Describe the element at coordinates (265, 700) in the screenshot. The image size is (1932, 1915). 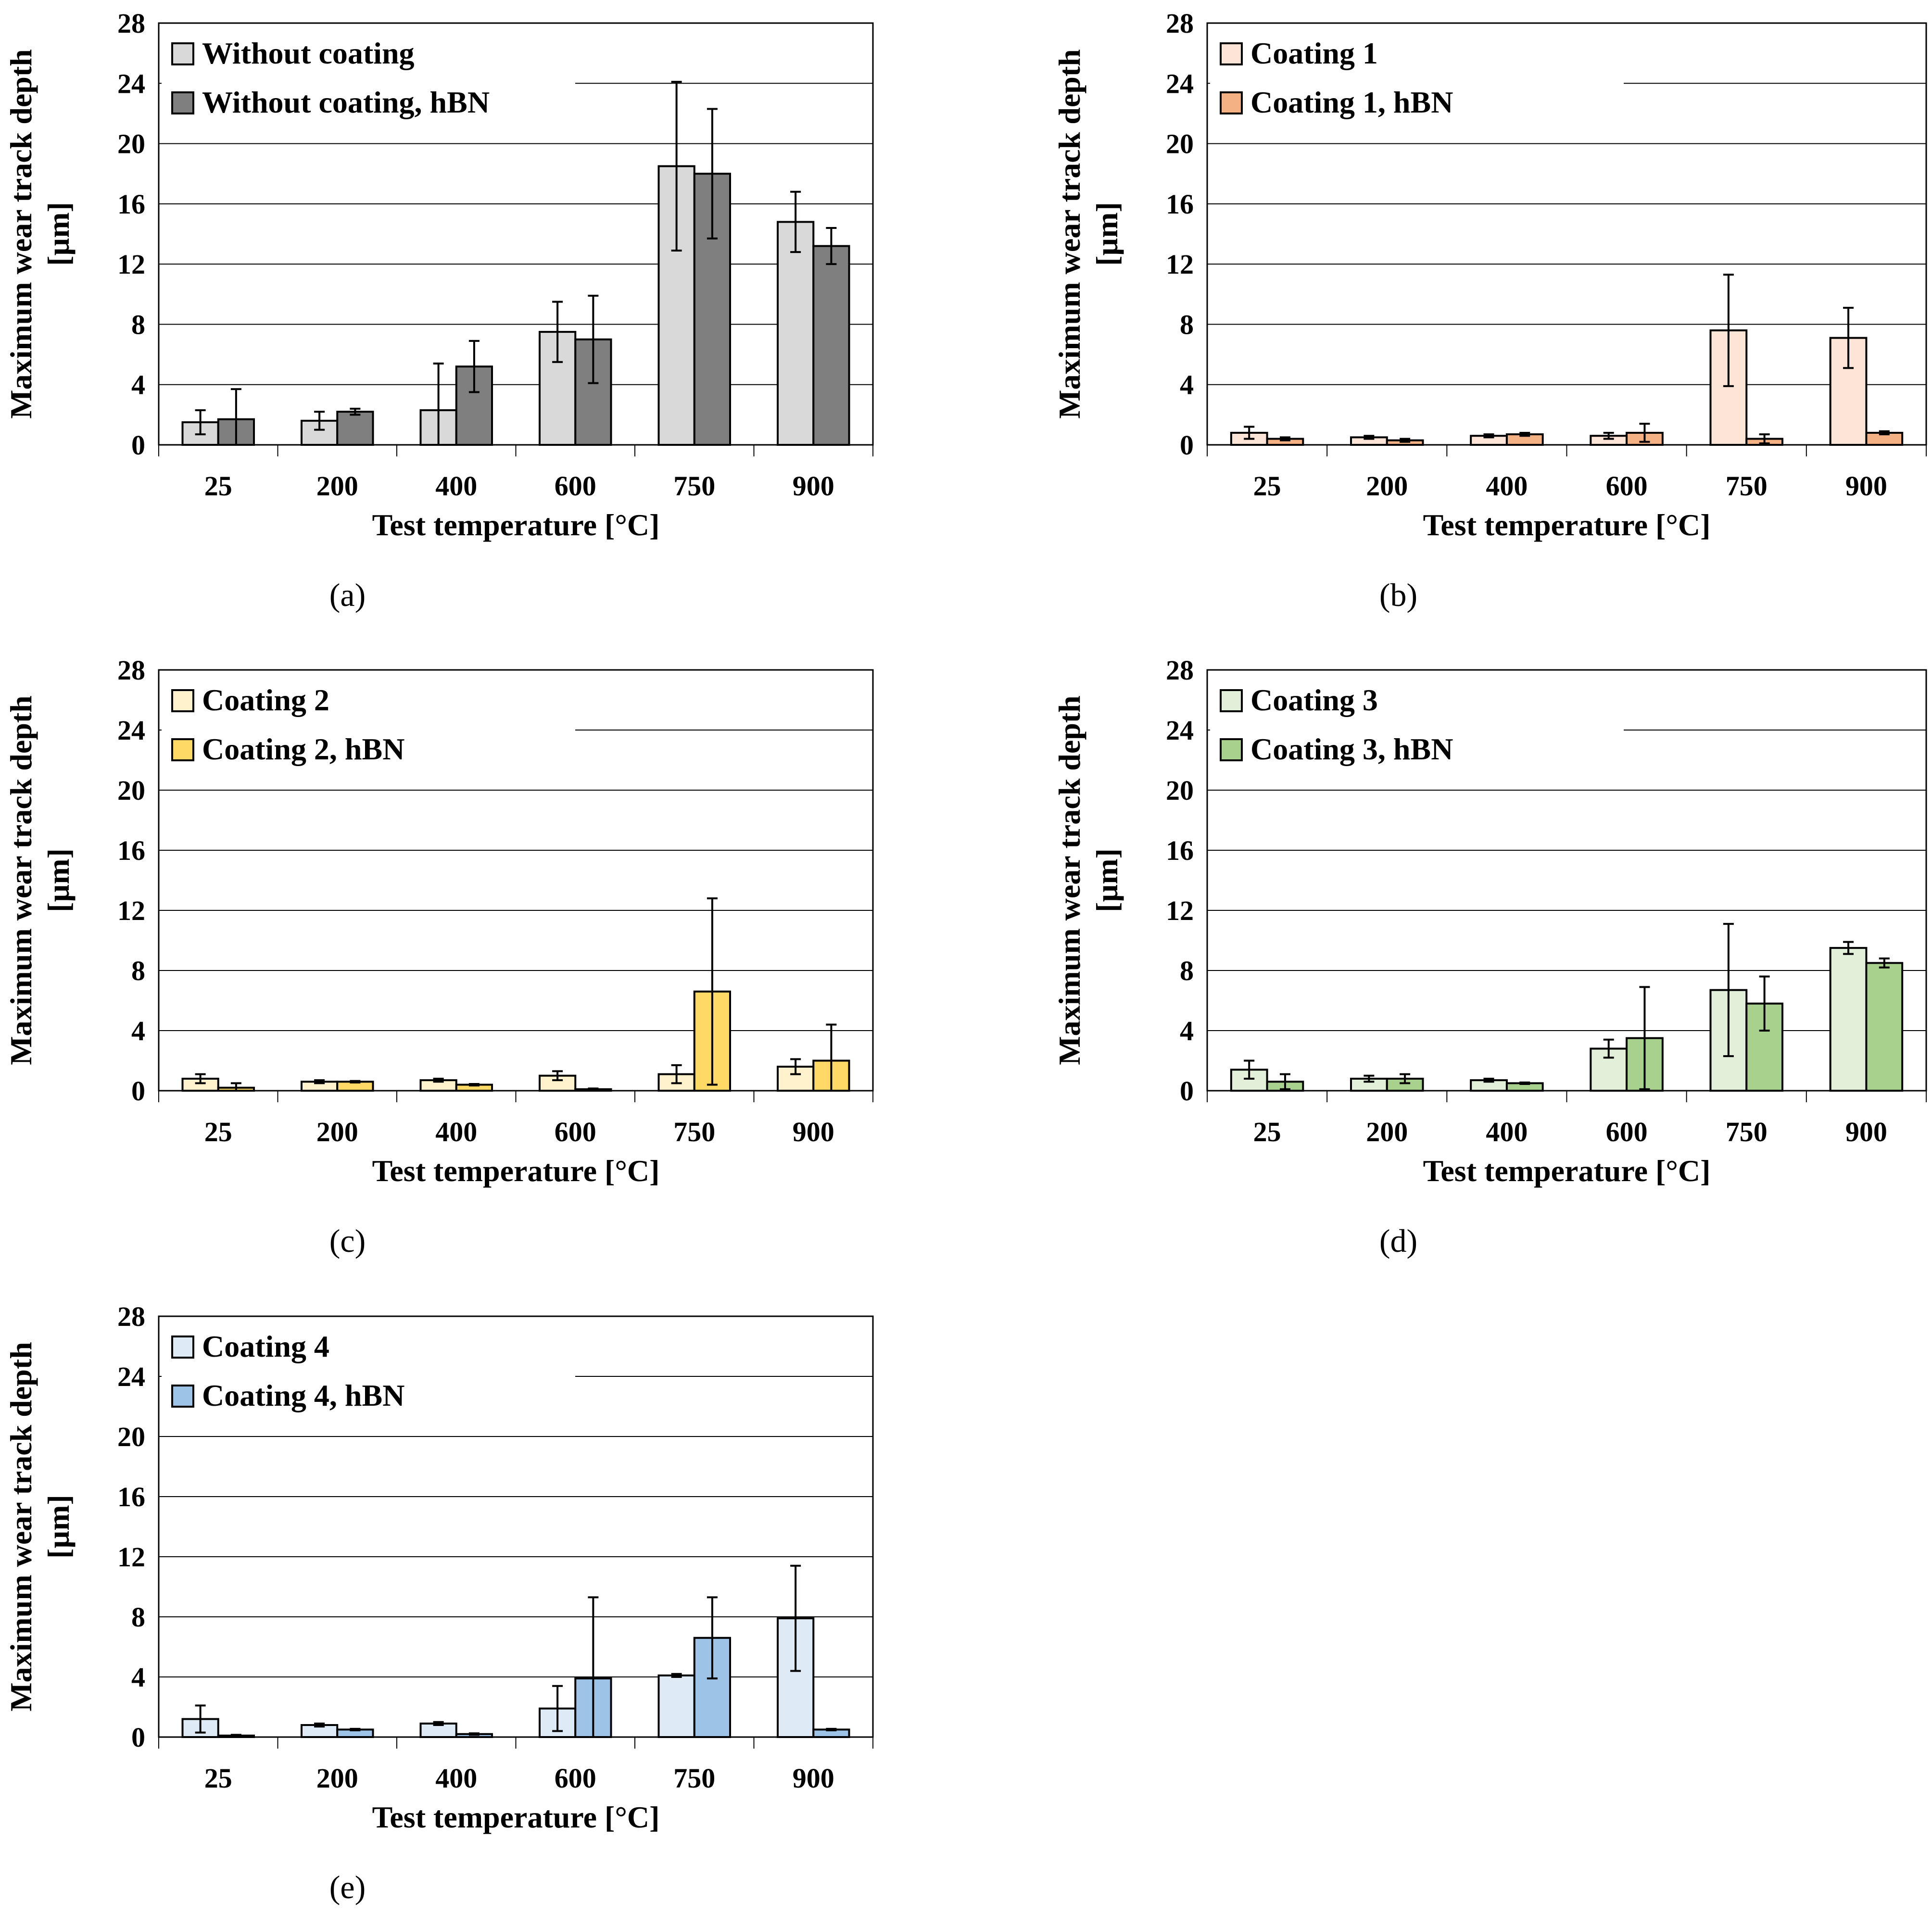
I see `legend-label: Coating 2` at that location.